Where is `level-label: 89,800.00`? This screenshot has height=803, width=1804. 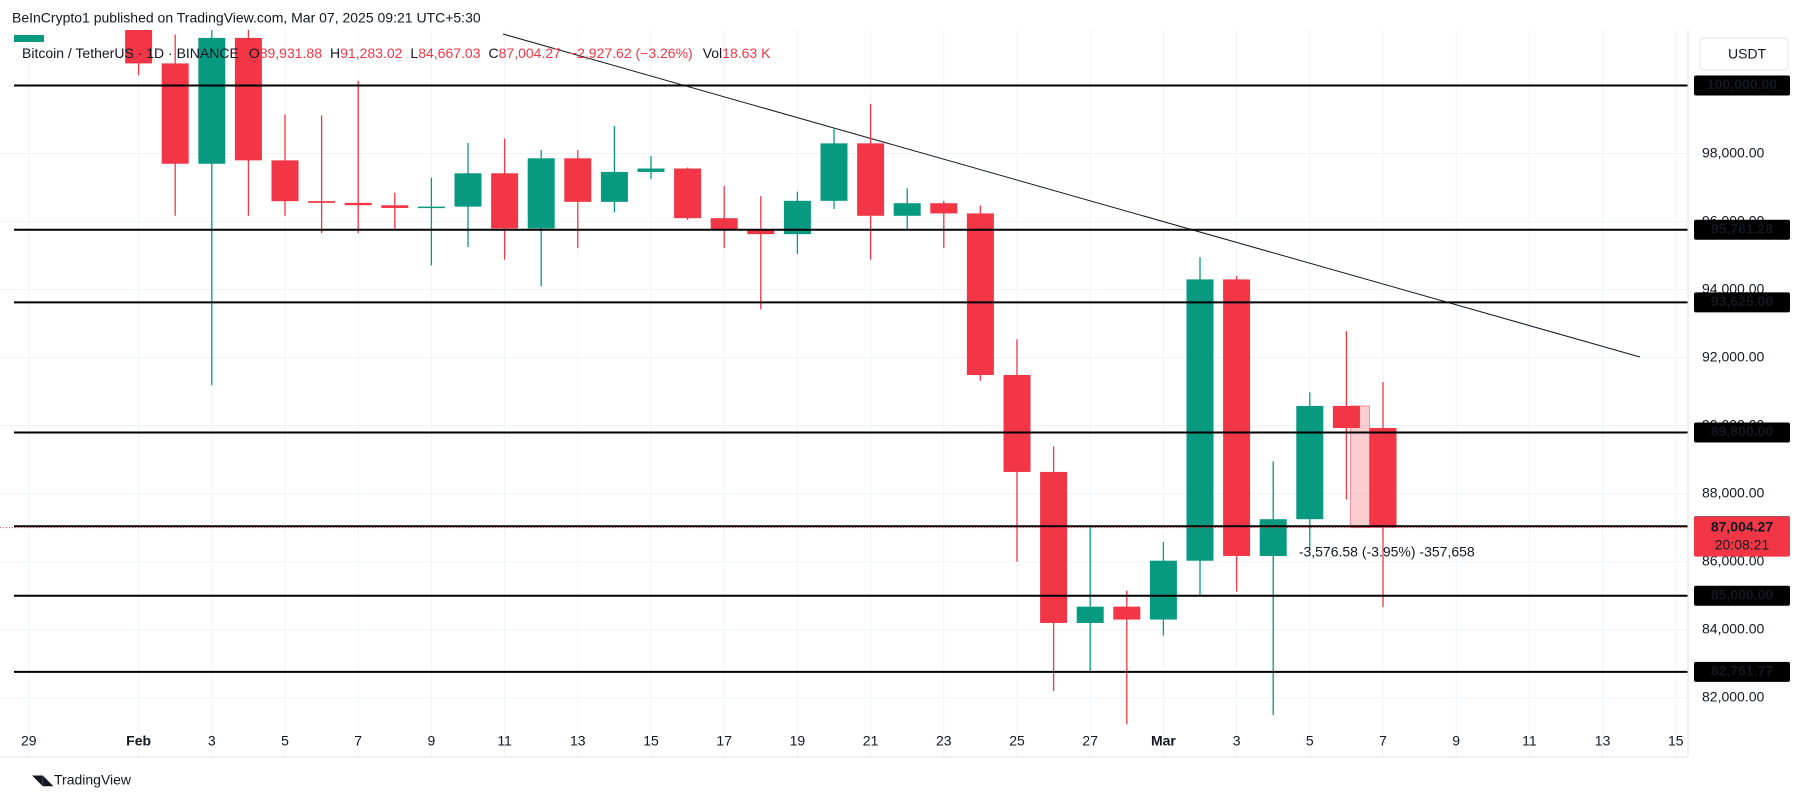 level-label: 89,800.00 is located at coordinates (1742, 431).